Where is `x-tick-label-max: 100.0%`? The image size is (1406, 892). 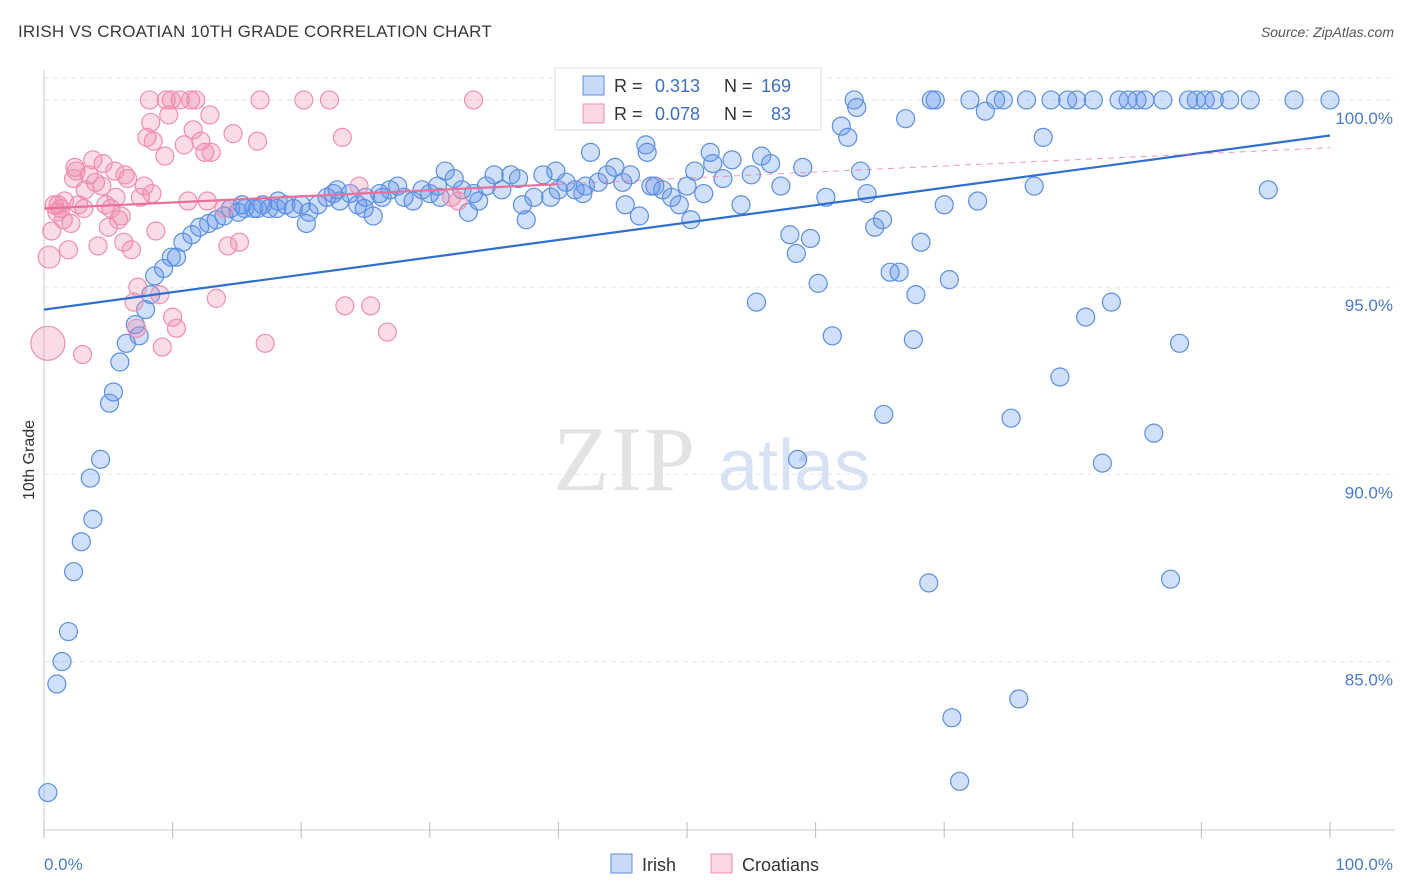
x-tick-label-max: 100.0% is located at coordinates (1364, 864).